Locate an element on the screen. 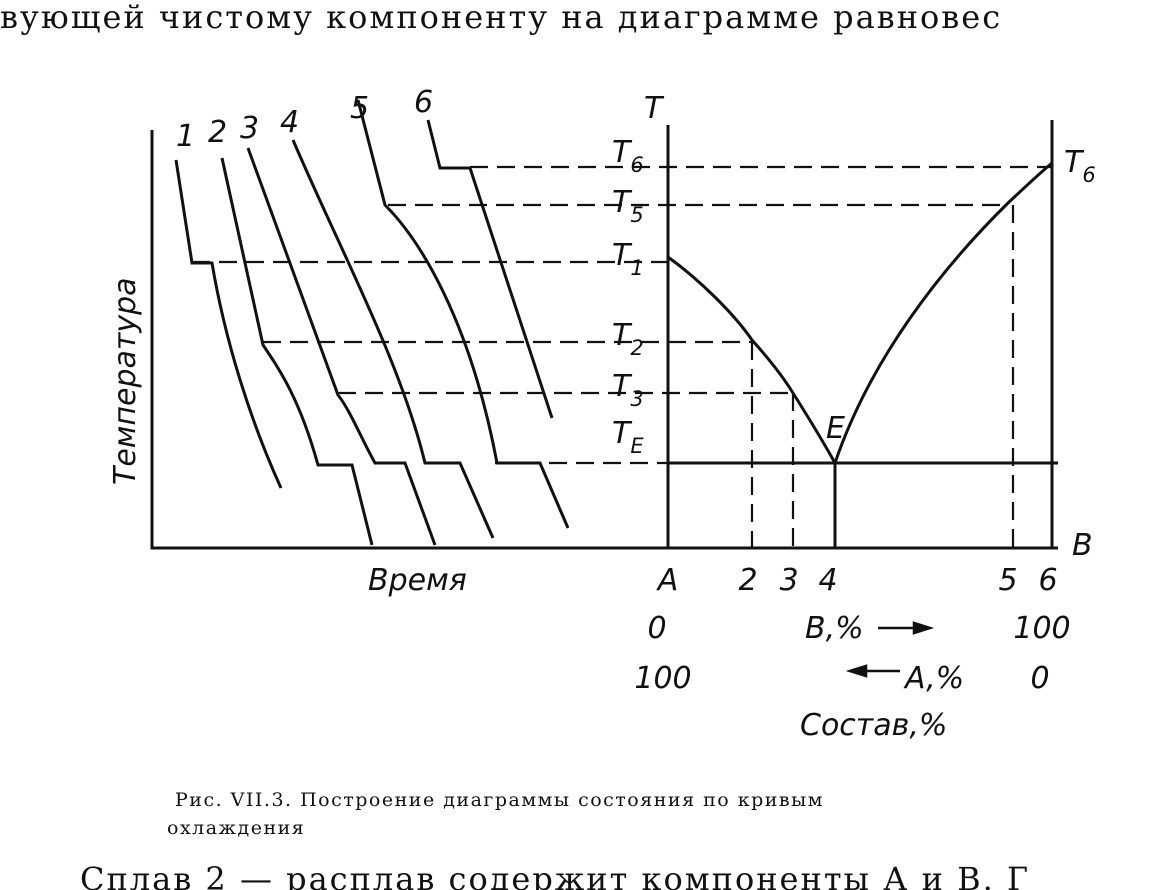  t-label: TE is located at coordinates (628, 437).